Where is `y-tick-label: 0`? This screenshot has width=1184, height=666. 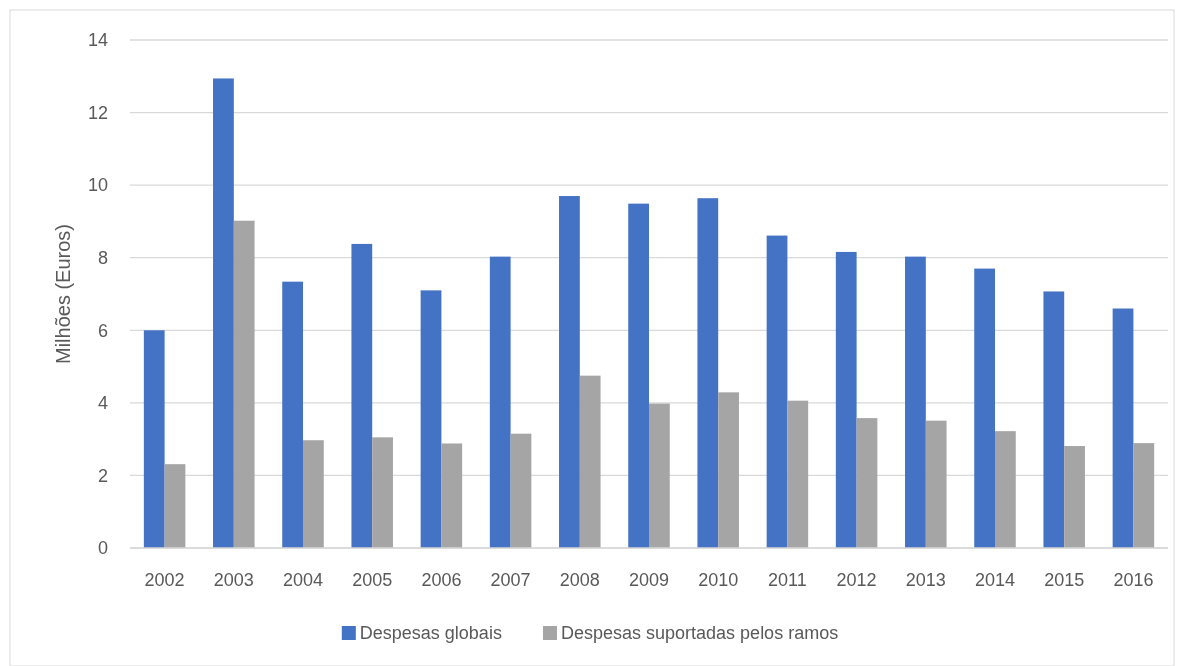 y-tick-label: 0 is located at coordinates (102, 548).